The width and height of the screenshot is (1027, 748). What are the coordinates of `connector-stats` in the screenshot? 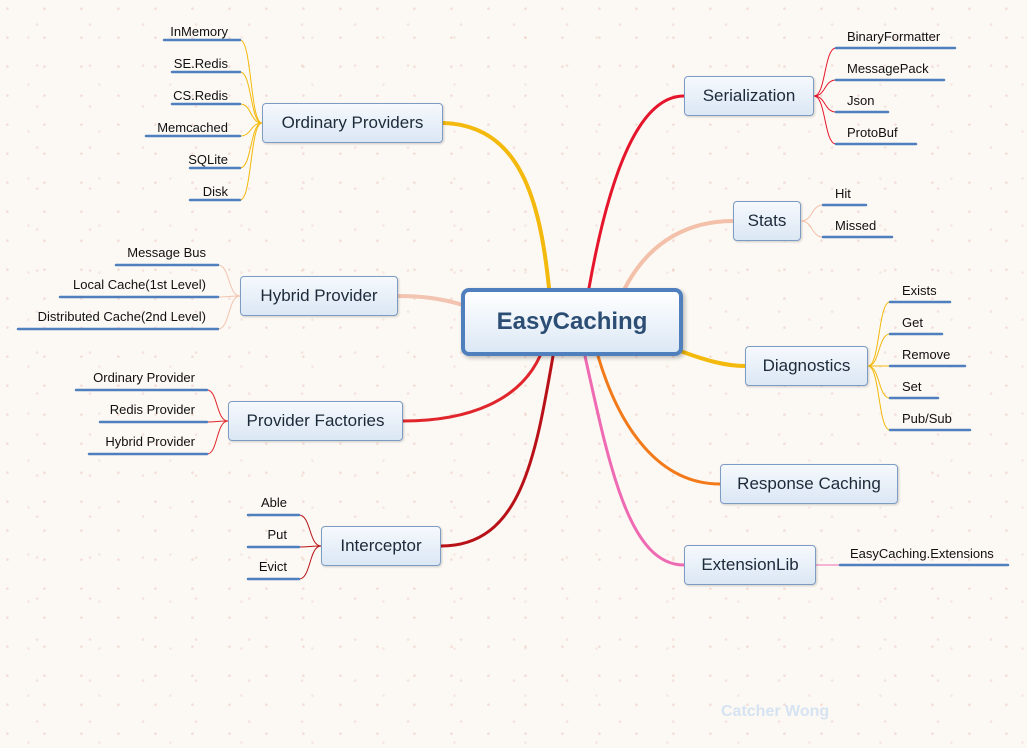 It's located at (679, 254).